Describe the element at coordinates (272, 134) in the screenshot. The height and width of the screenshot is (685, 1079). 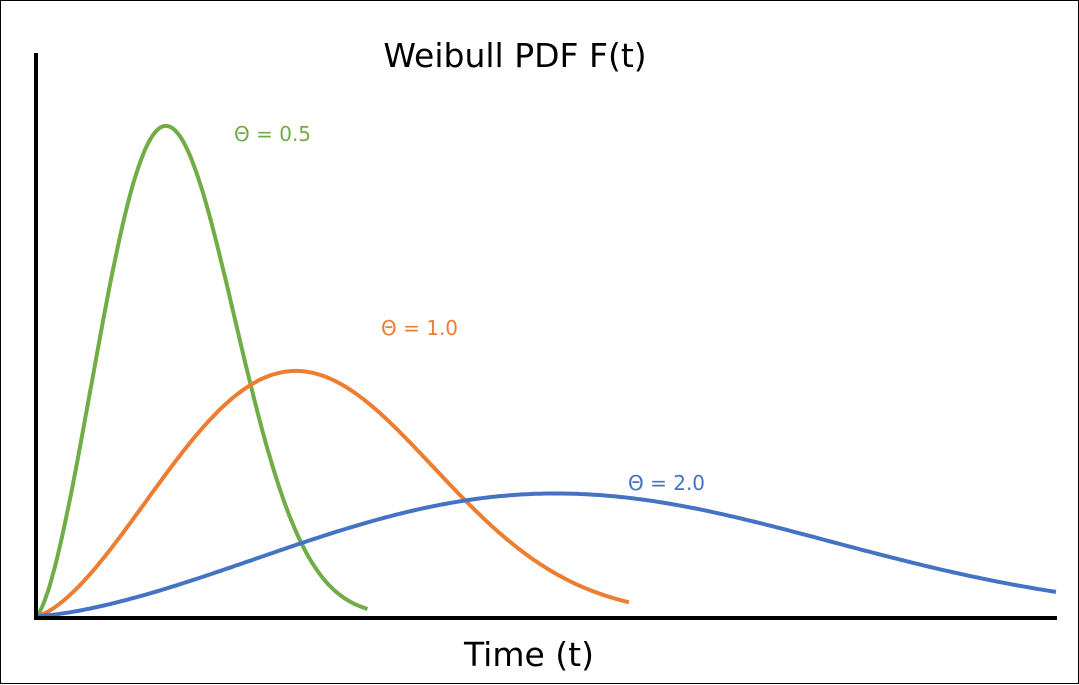
I see `series-label-theta-0.5: Θ = 0.5` at that location.